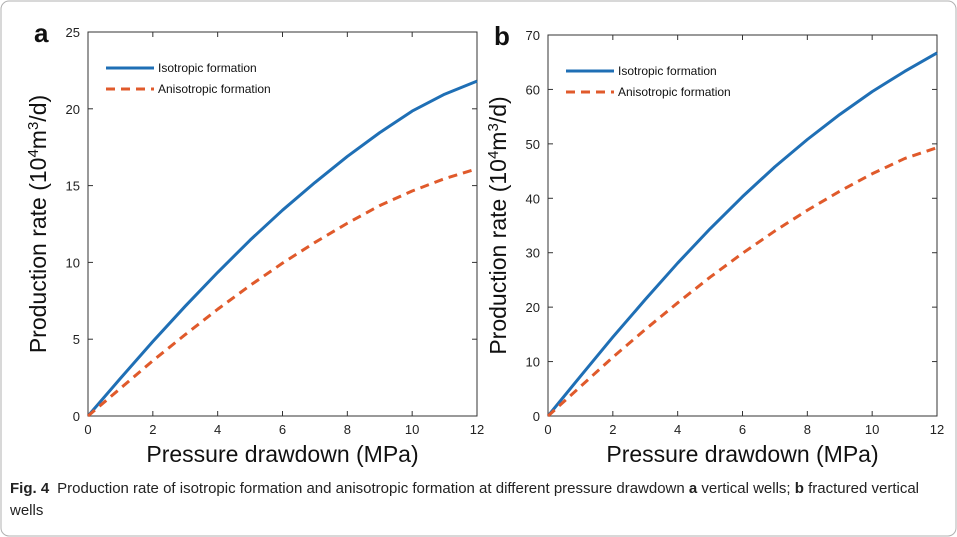  What do you see at coordinates (799, 488) in the screenshot?
I see `caption-letter-b: b` at bounding box center [799, 488].